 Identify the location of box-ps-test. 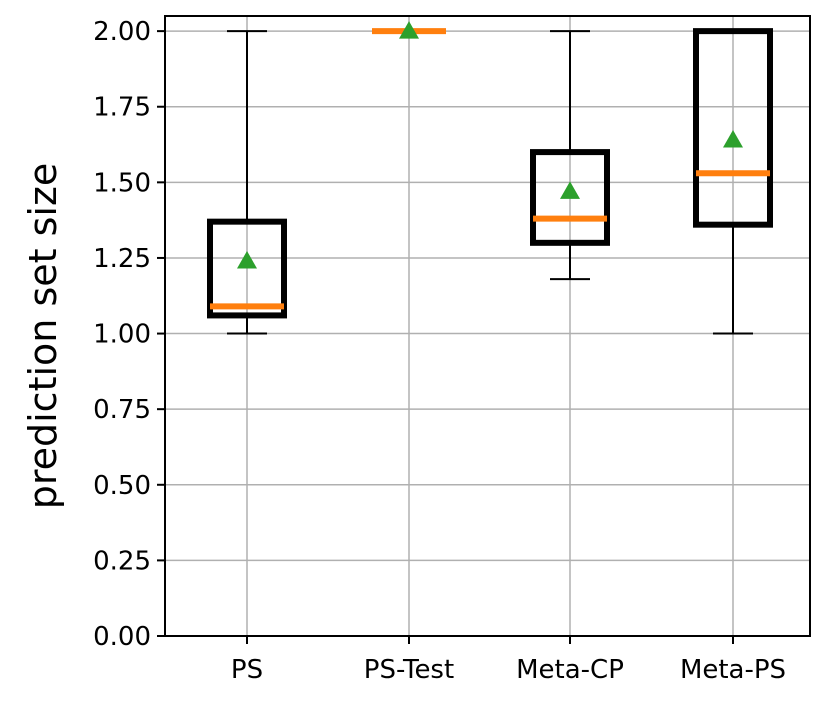
(409, 30).